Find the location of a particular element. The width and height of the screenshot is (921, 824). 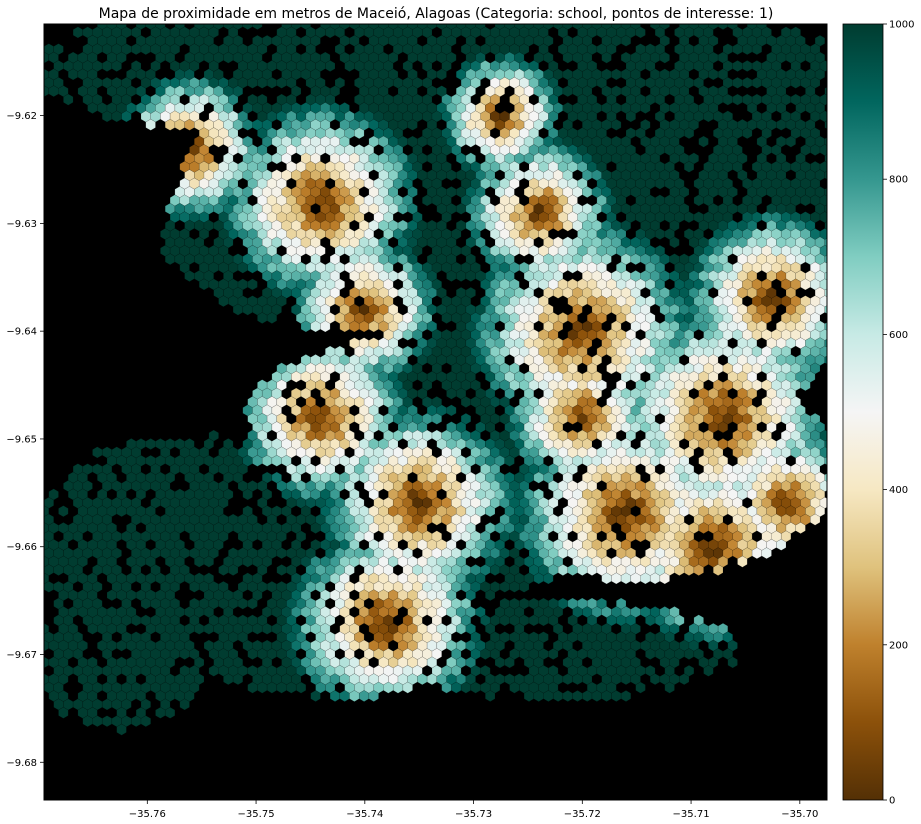

y-tick-label: −9.66 is located at coordinates (21, 547).